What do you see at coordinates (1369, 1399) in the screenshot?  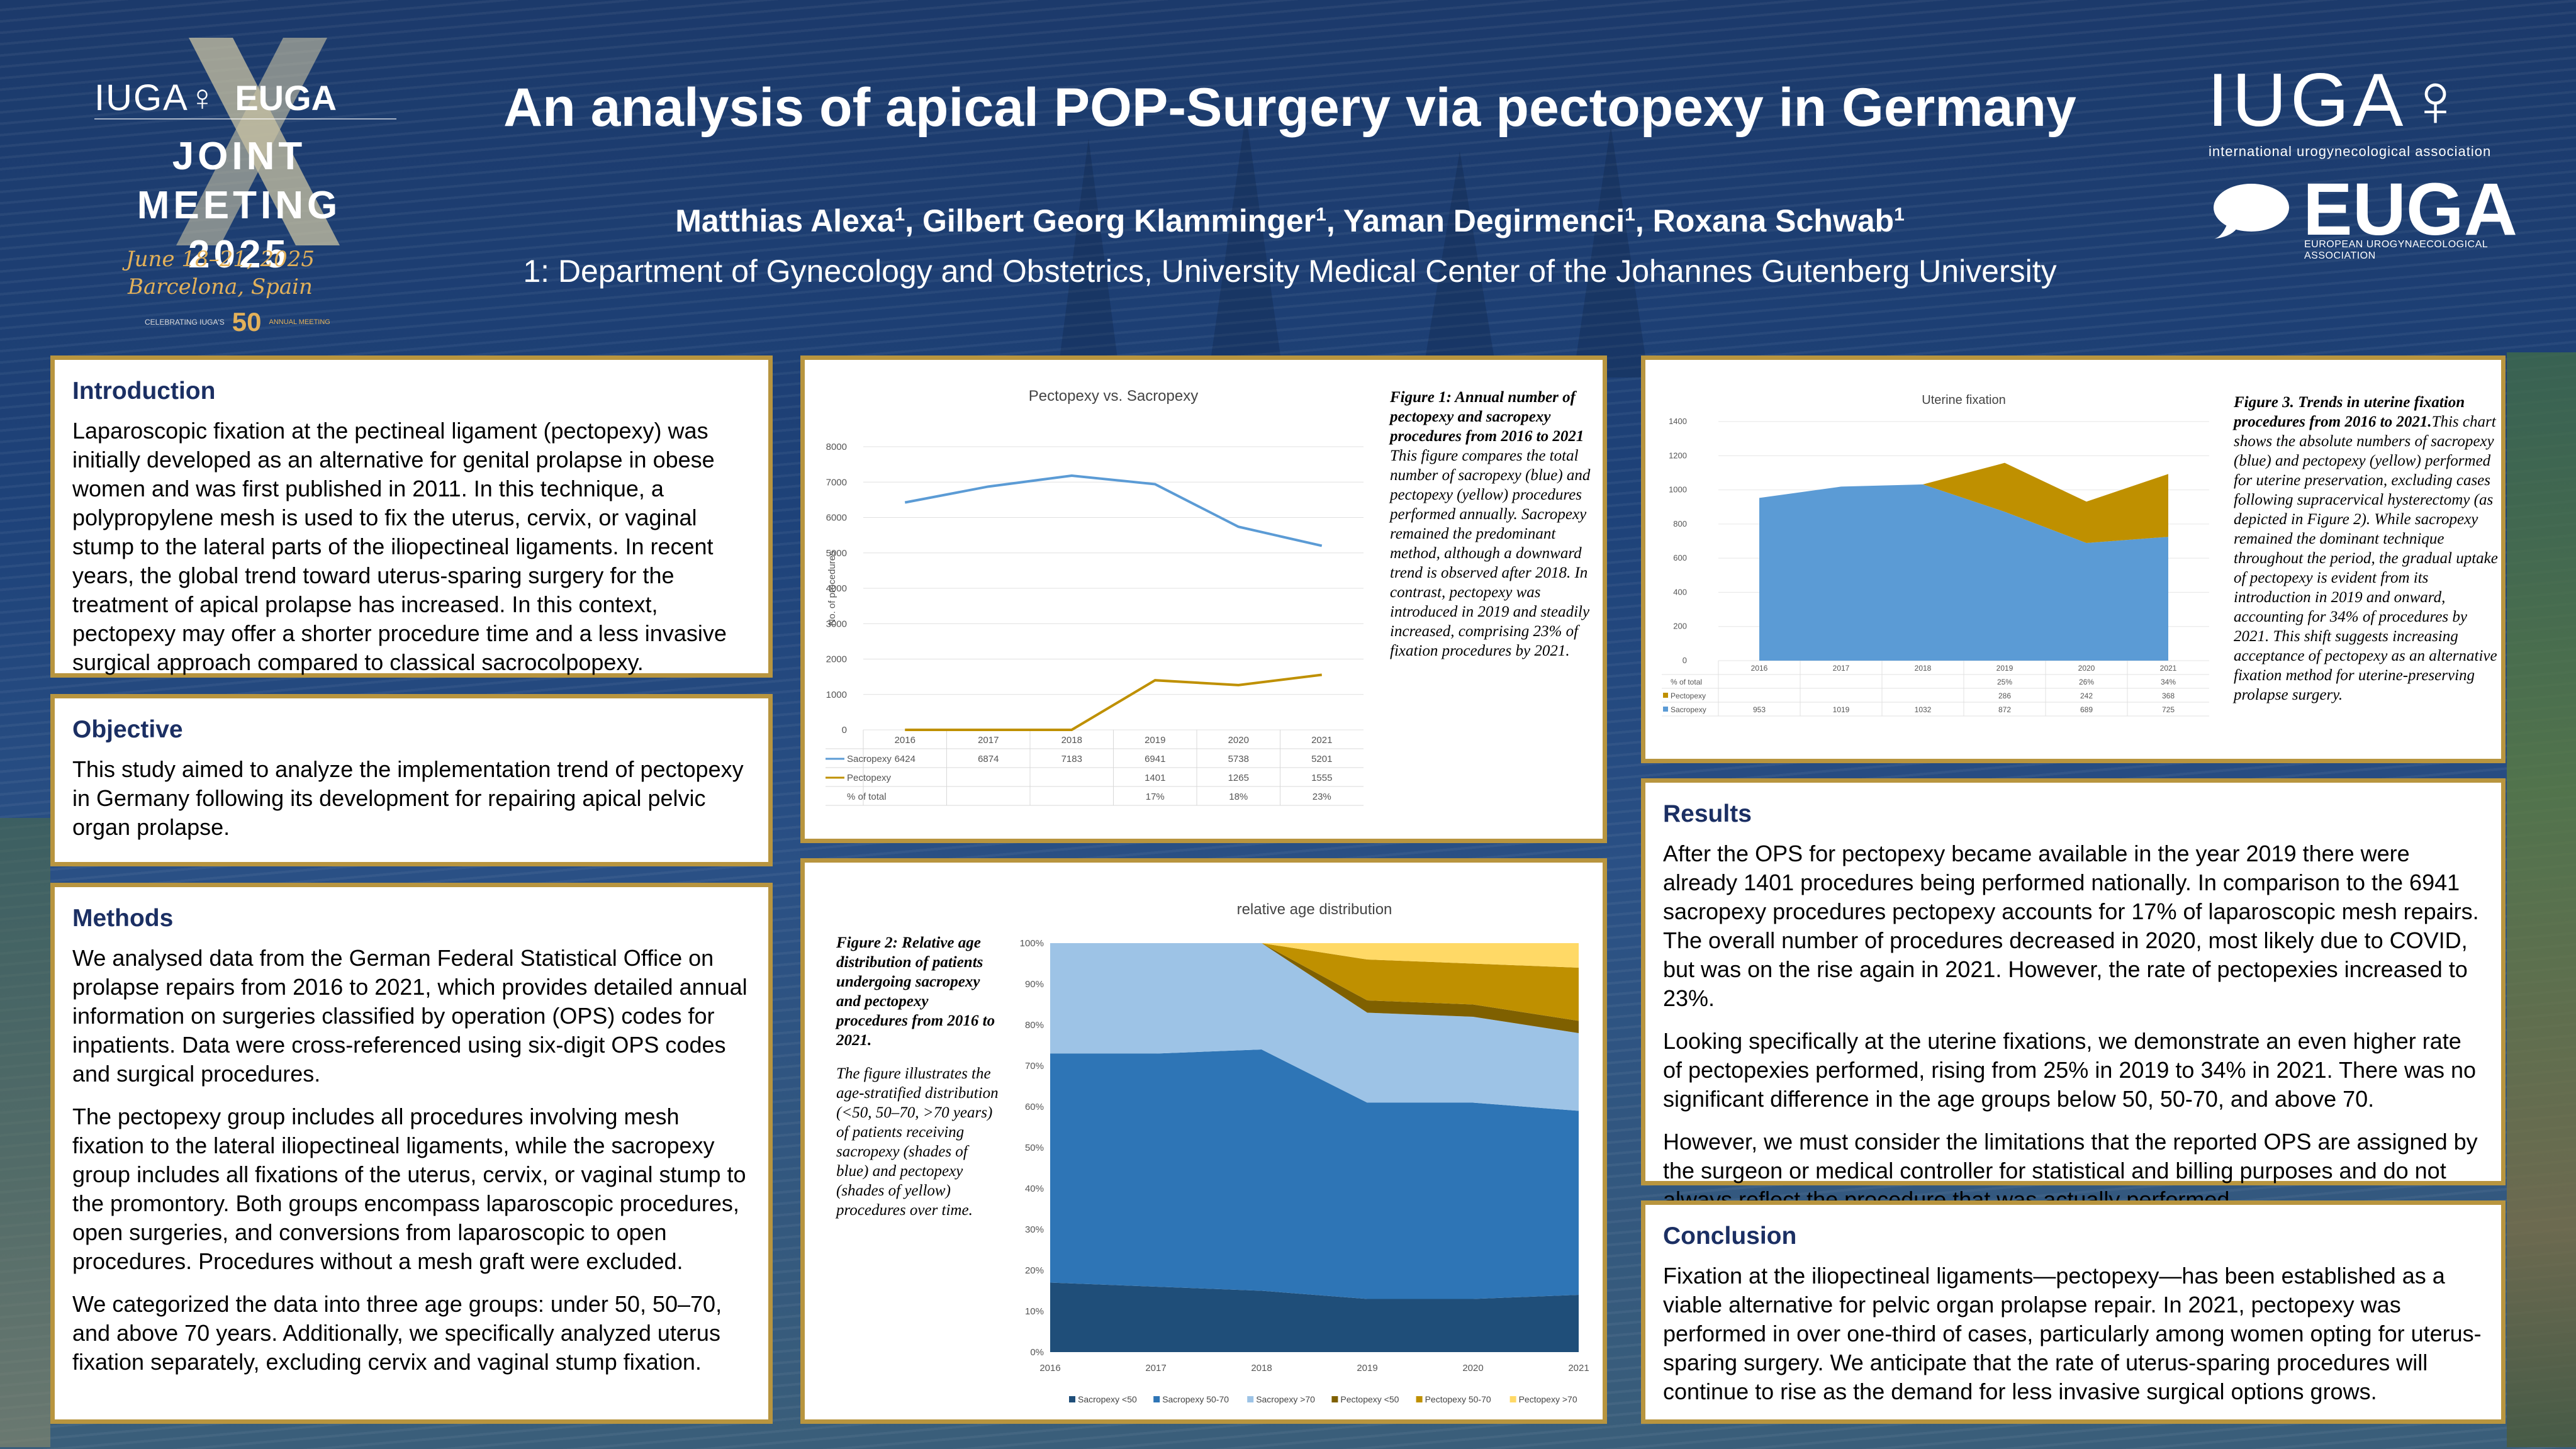 I see `legend-label: Pectopexy <50` at bounding box center [1369, 1399].